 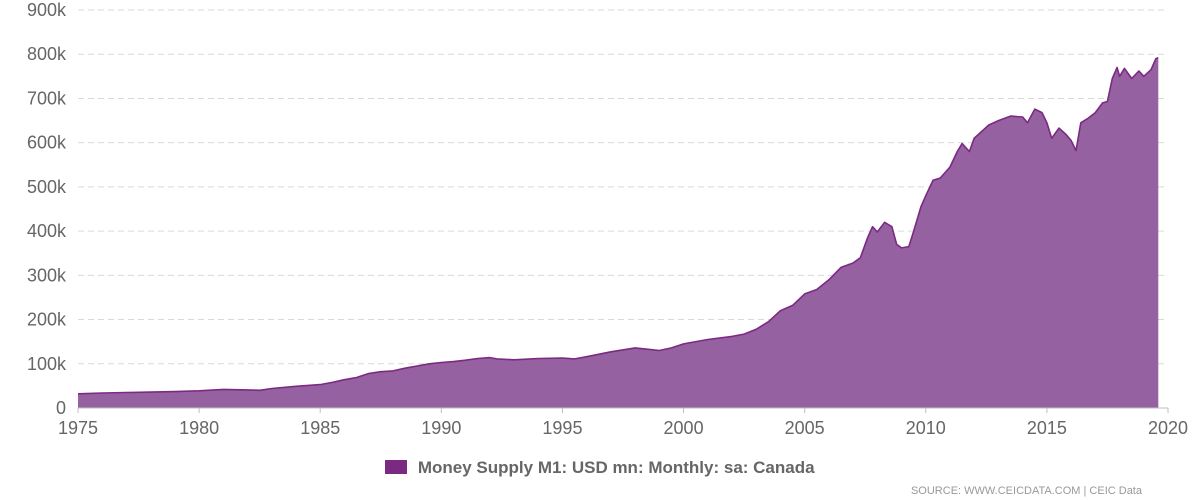 What do you see at coordinates (1047, 428) in the screenshot?
I see `x-tick-label: 2015` at bounding box center [1047, 428].